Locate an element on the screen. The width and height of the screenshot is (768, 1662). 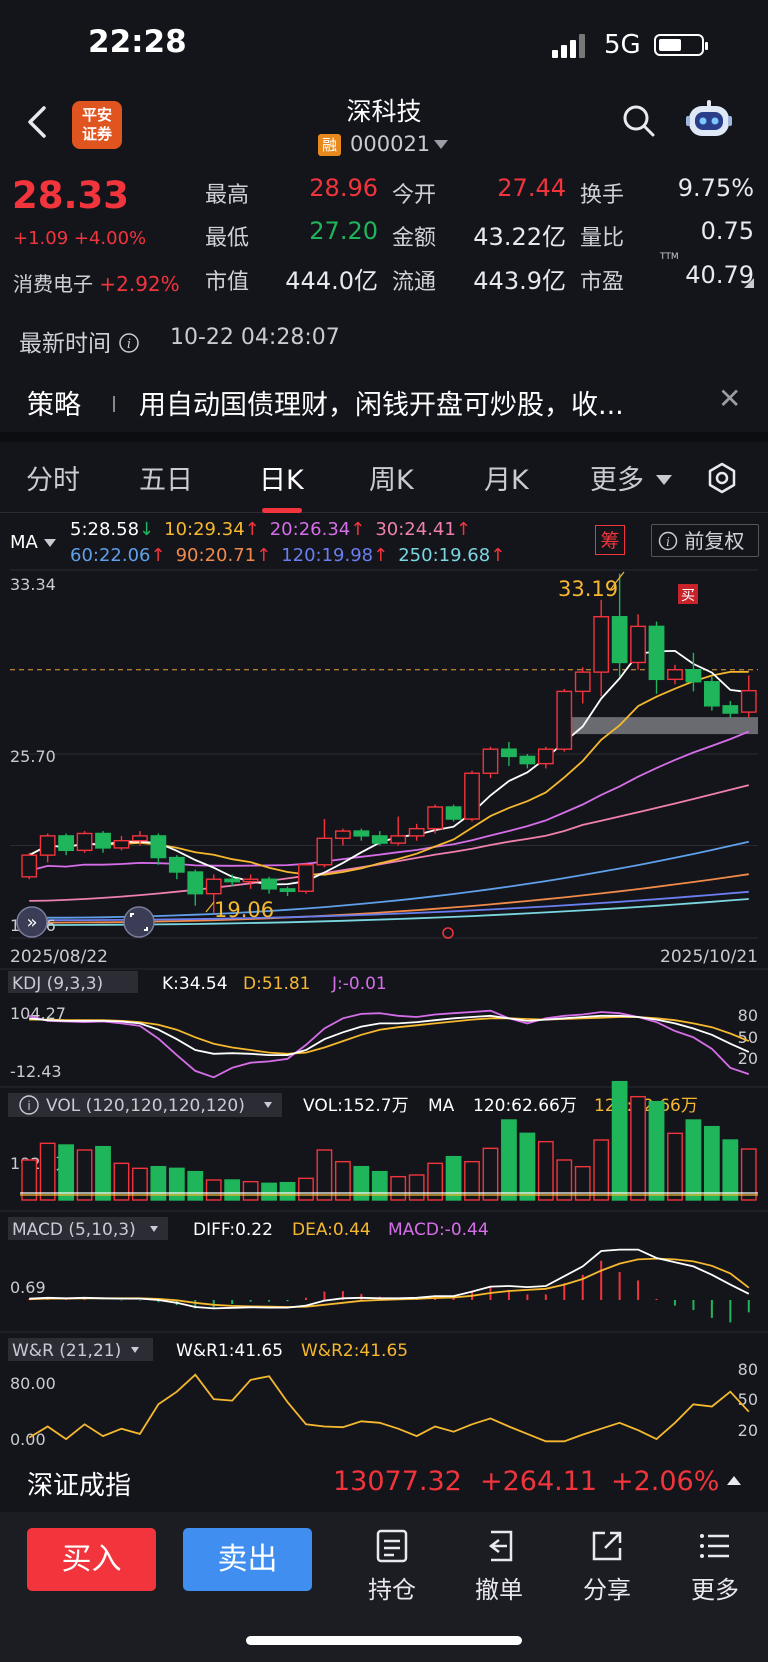
holdings-button: 持仓 is located at coordinates (392, 1566).